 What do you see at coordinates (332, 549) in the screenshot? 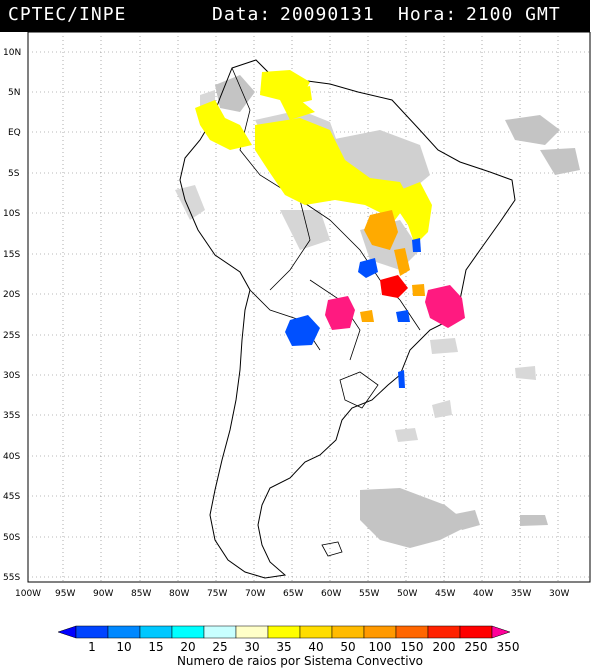
I see `falkland-islands-outline` at bounding box center [332, 549].